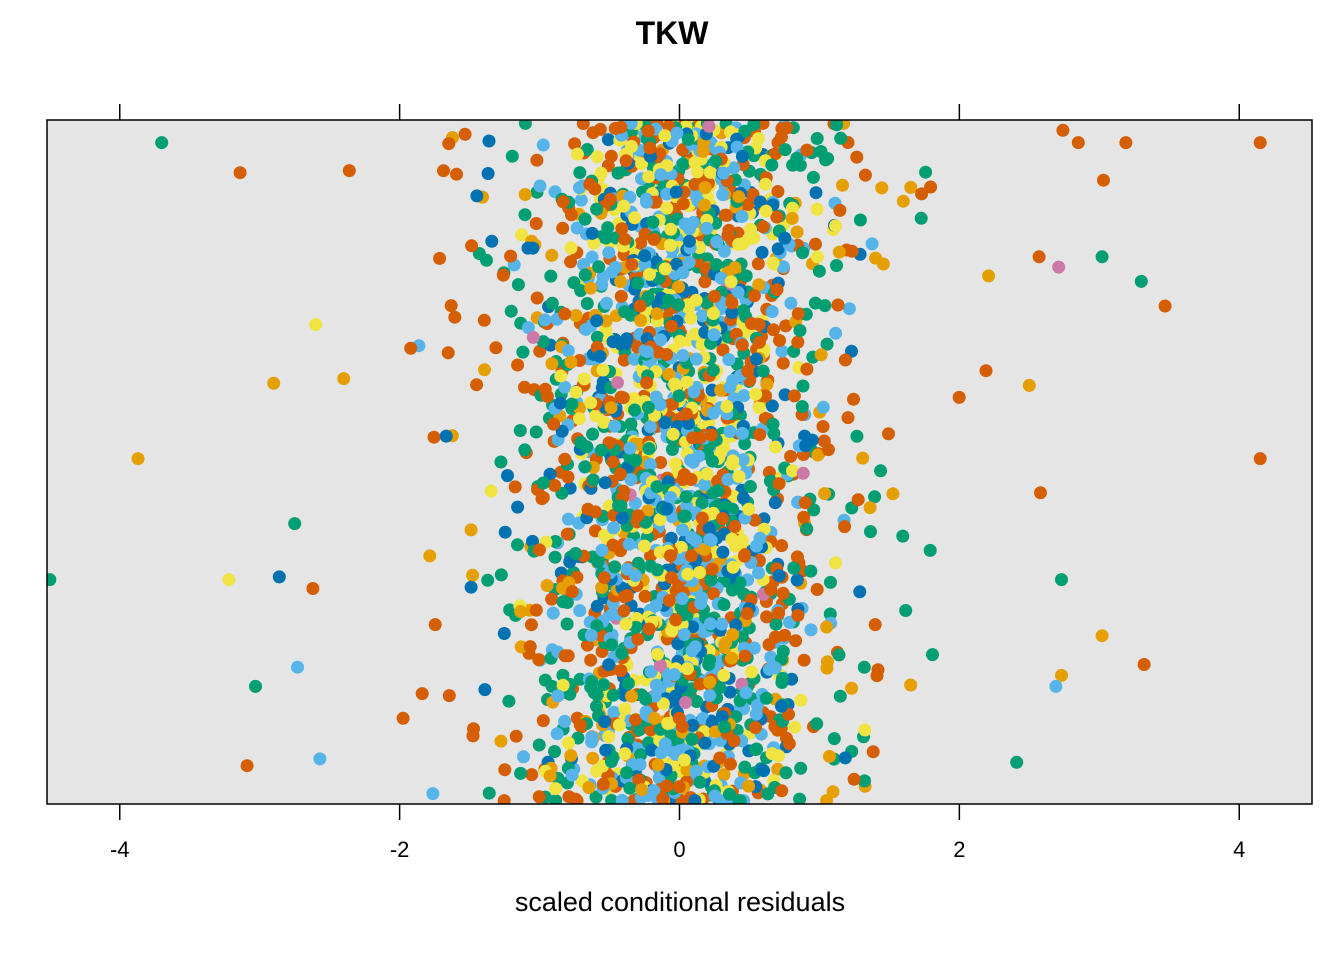 The width and height of the screenshot is (1344, 960). Describe the element at coordinates (120, 849) in the screenshot. I see `x-tick-label: -4` at that location.